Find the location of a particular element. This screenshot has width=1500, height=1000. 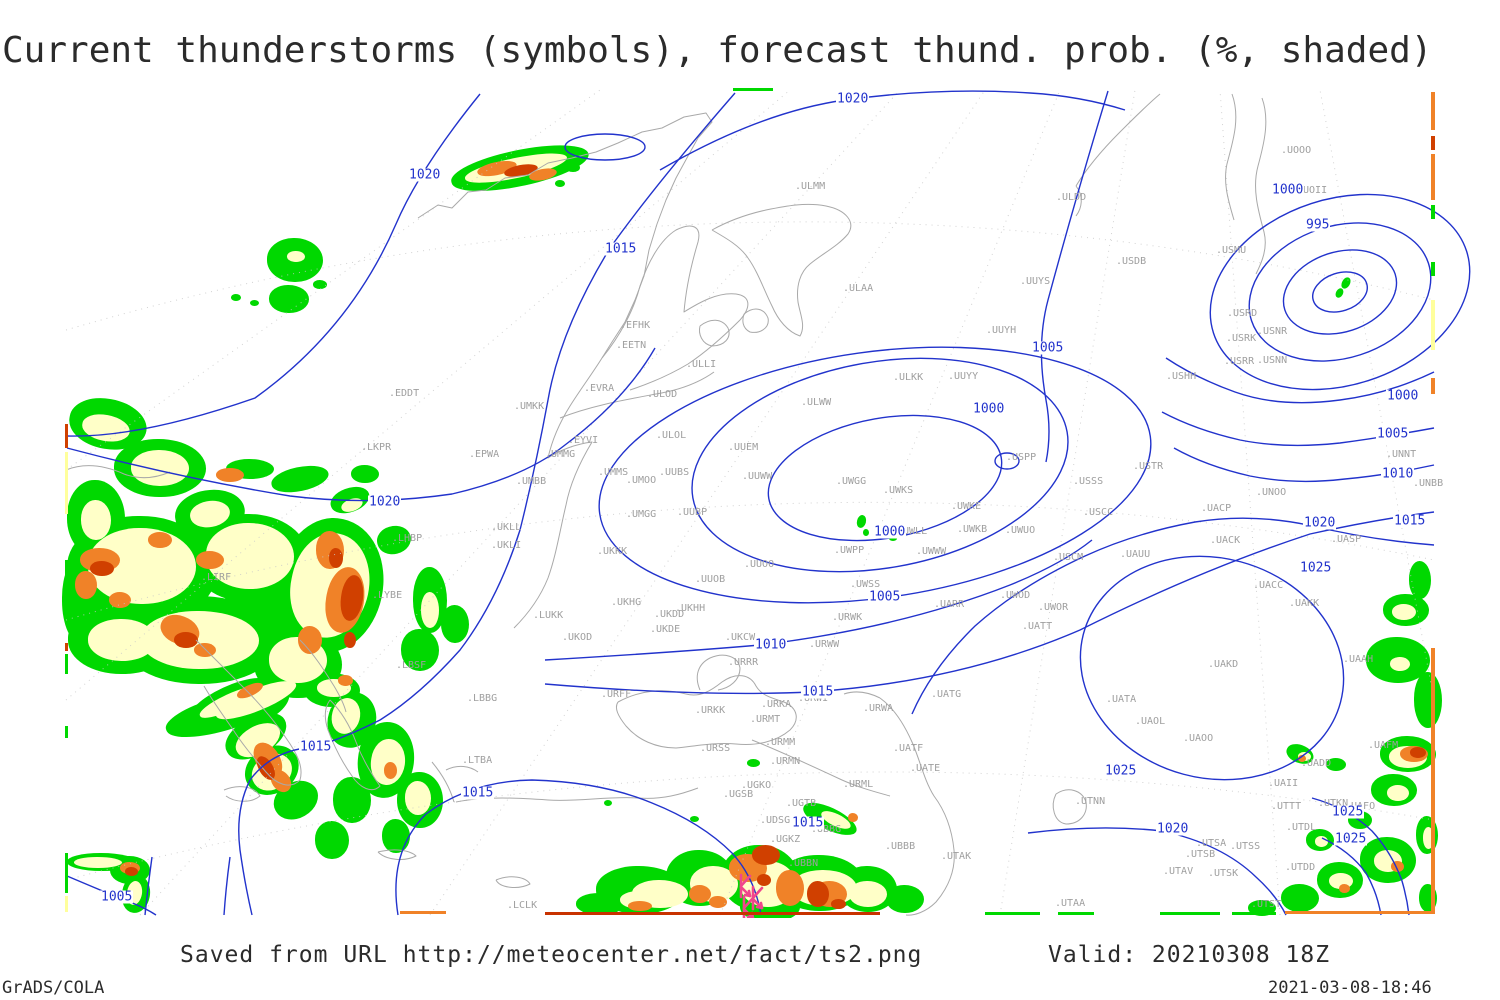

station-label-ukll: .UKLL is located at coordinates (506, 527).